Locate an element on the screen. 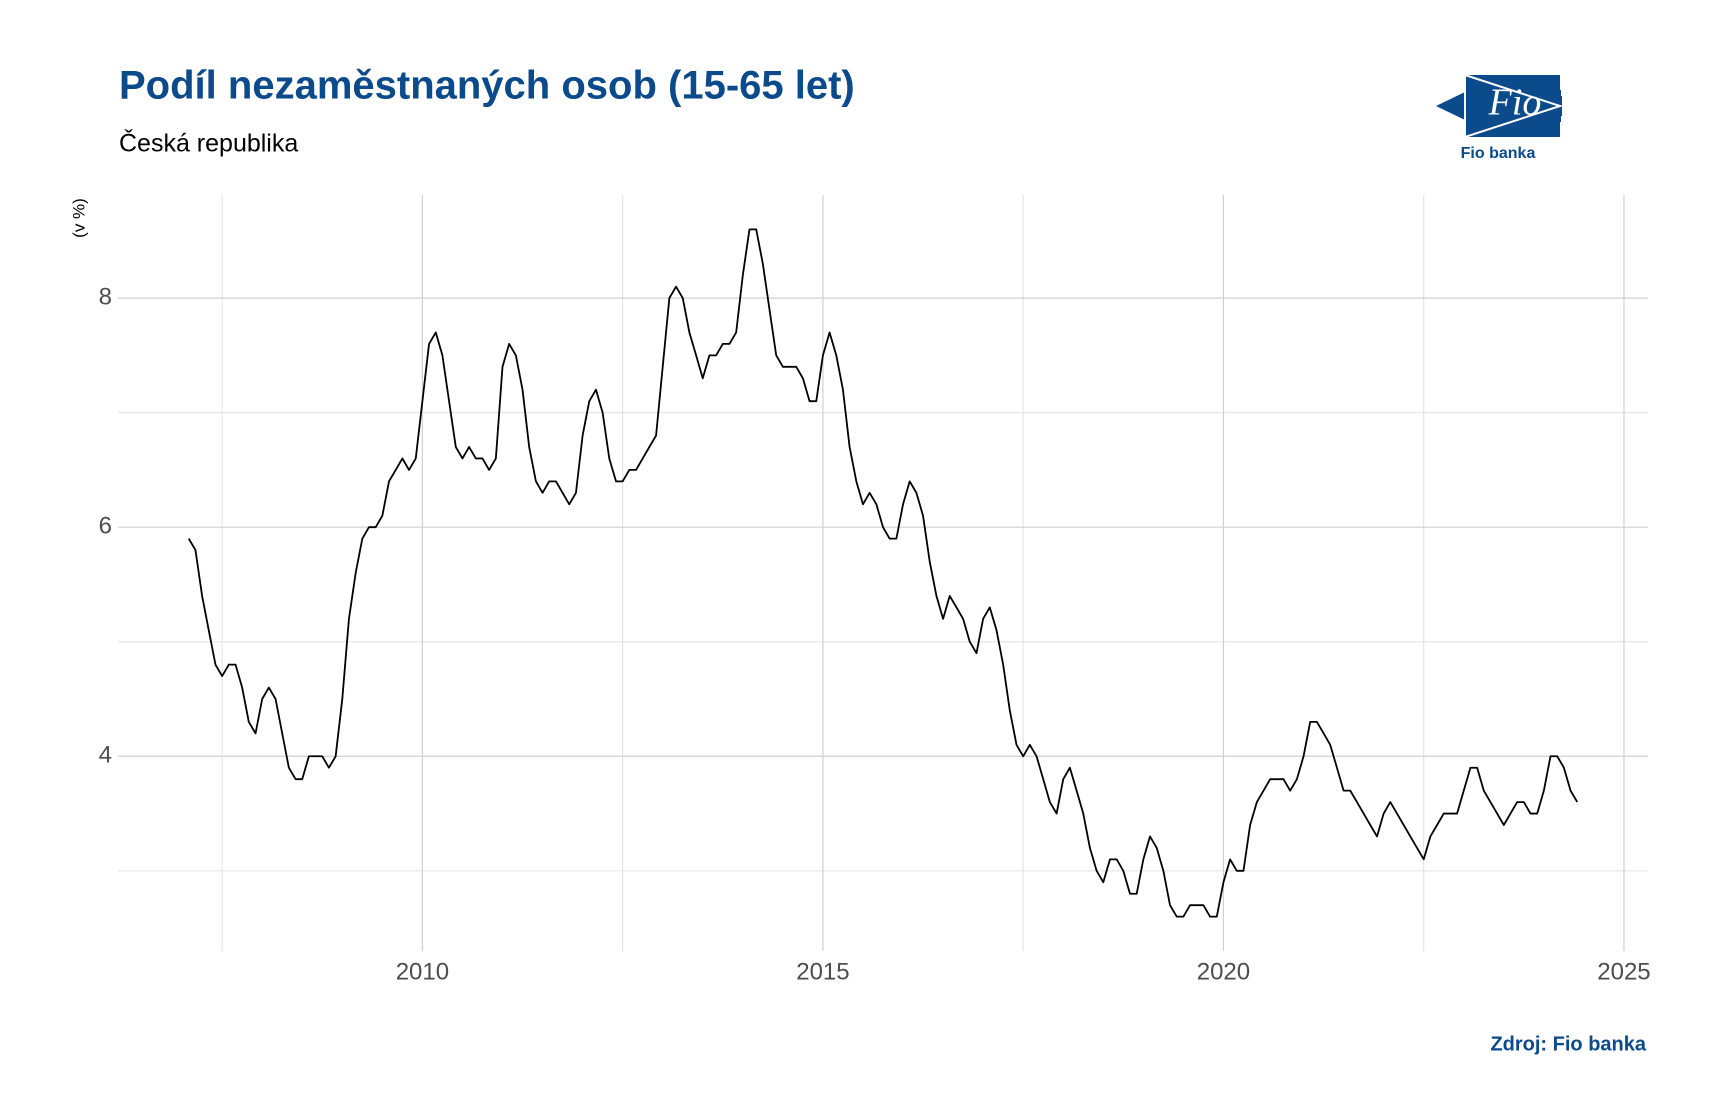  x-tick-label: 2020 is located at coordinates (1223, 971).